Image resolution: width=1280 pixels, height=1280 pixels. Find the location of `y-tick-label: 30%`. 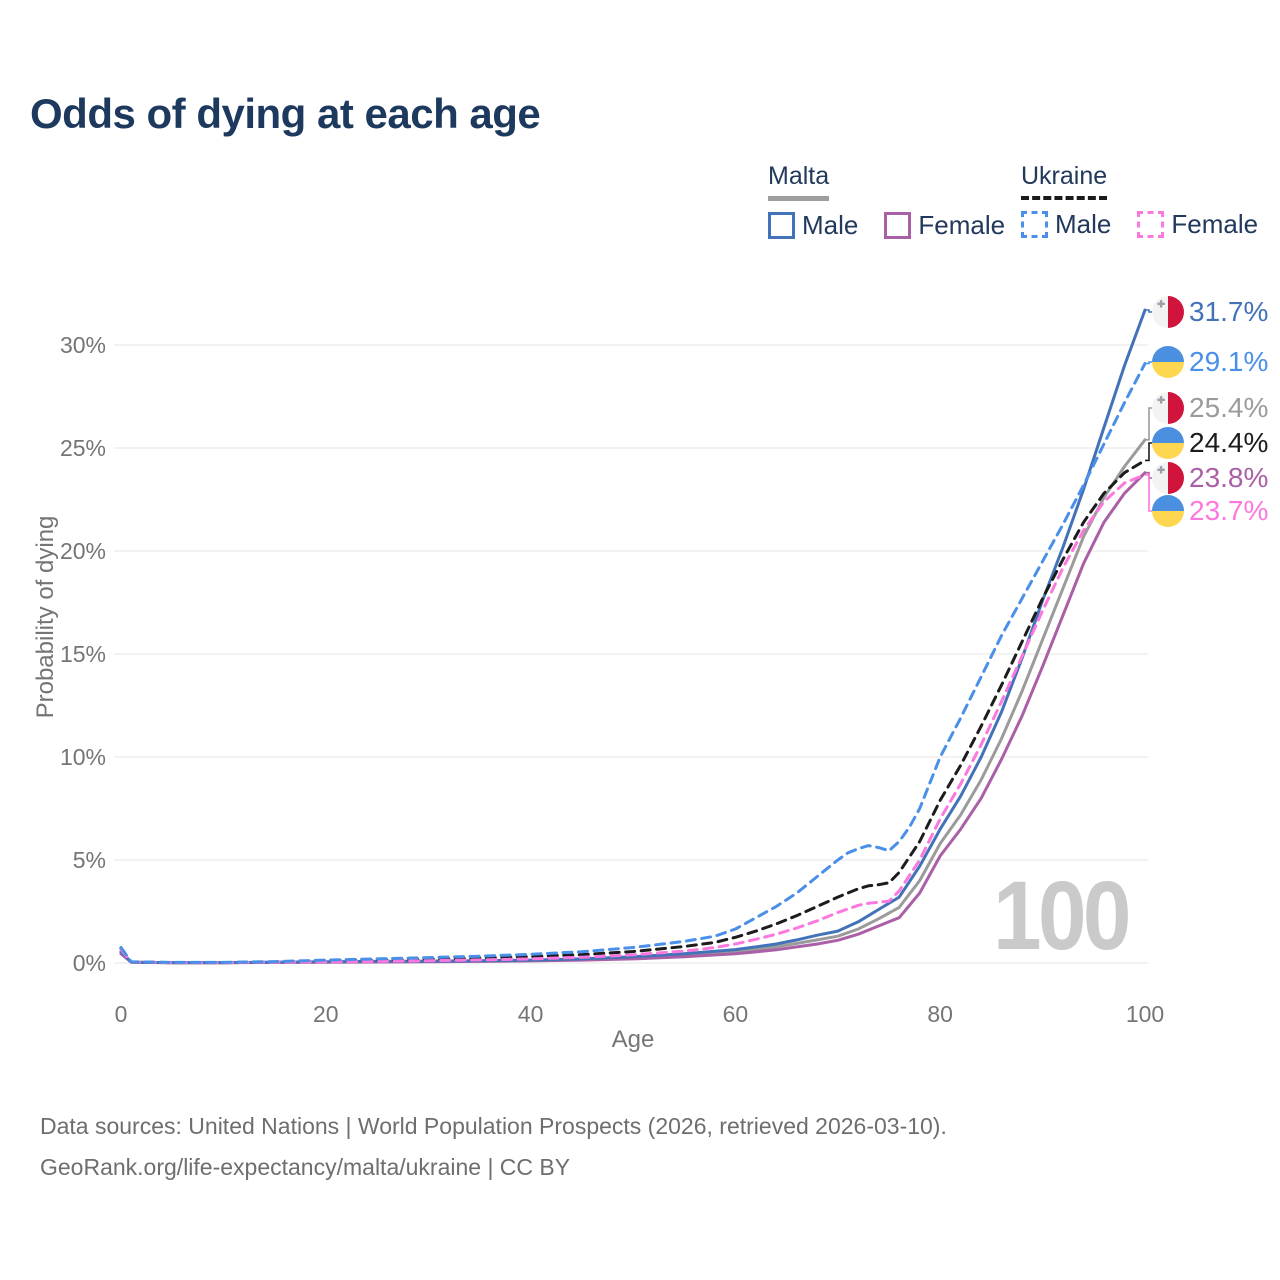

y-tick-label: 30% is located at coordinates (83, 345).